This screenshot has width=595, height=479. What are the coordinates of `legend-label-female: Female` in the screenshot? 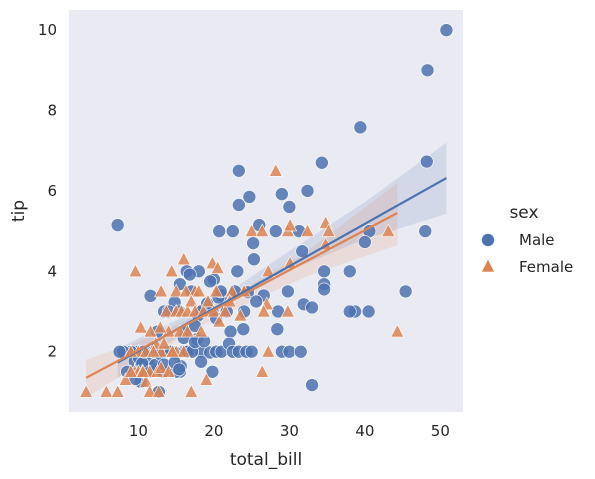 It's located at (546, 267).